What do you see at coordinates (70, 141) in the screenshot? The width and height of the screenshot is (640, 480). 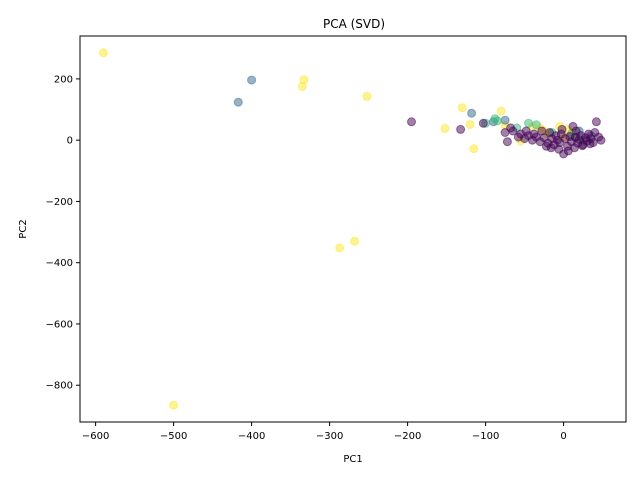 I see `y-tick-label: 0` at bounding box center [70, 141].